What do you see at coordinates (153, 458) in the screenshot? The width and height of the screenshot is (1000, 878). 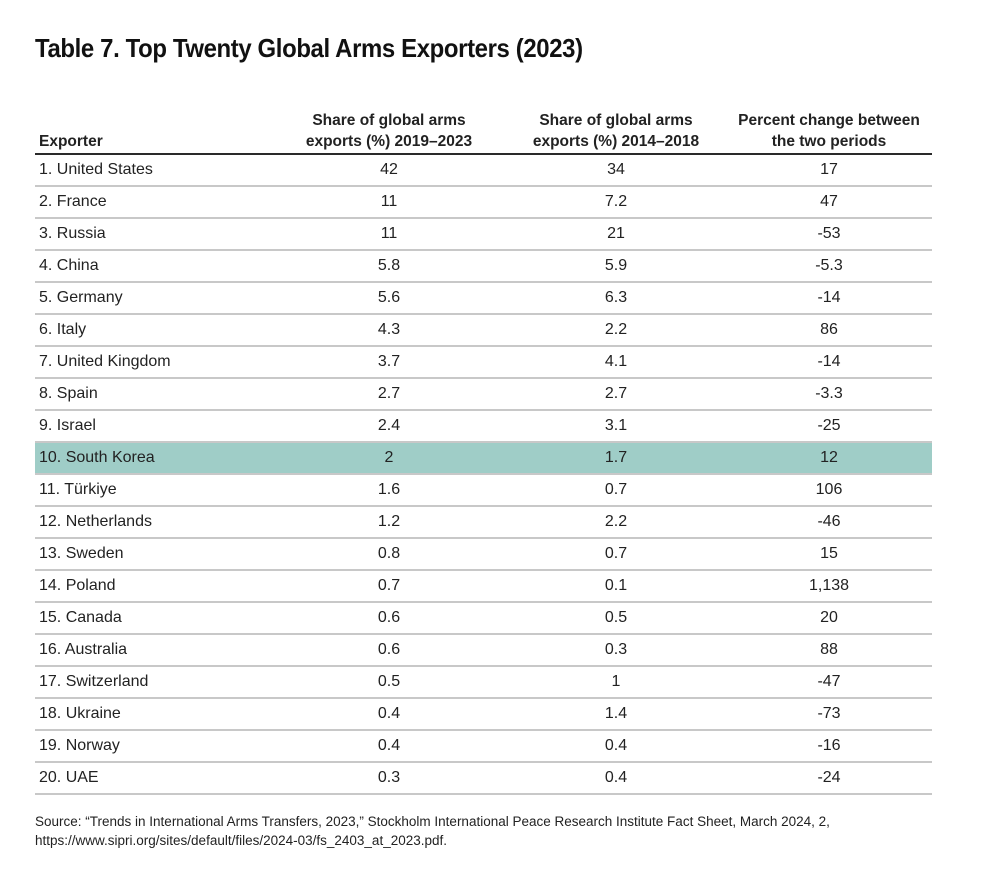 I see `cell-exporter: 10. South Korea` at bounding box center [153, 458].